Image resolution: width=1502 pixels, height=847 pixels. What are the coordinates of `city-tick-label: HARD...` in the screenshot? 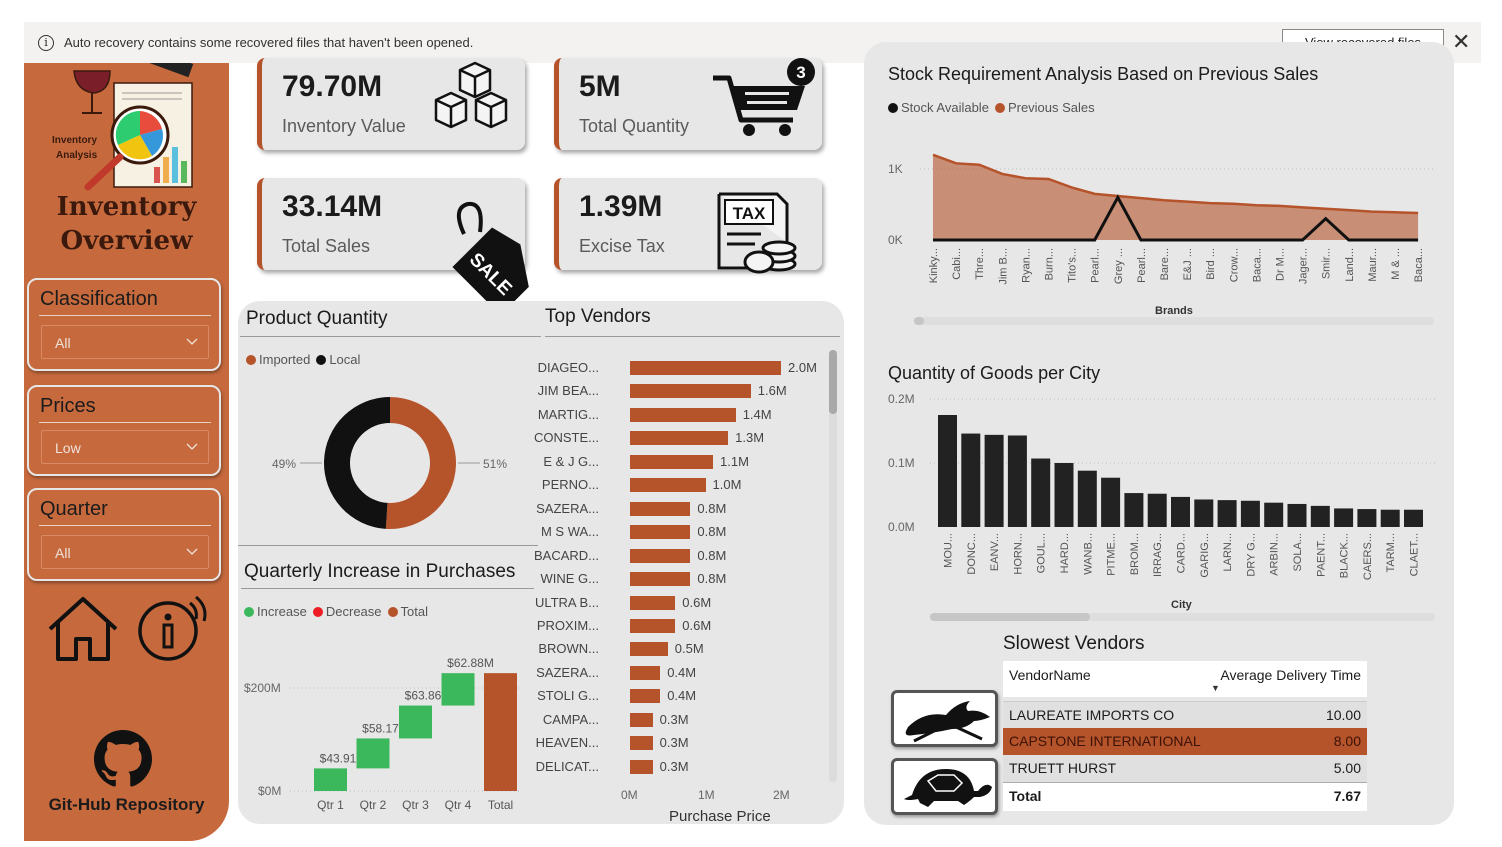 It's located at (1065, 553).